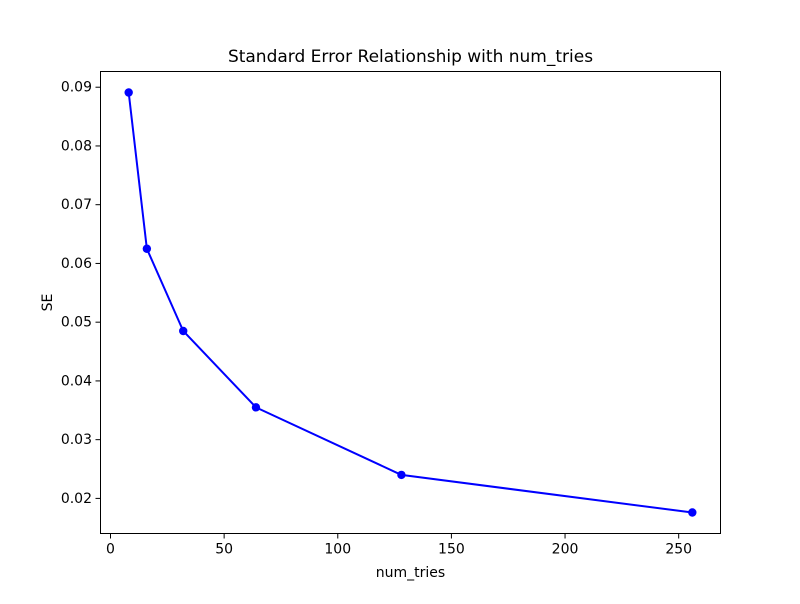 This screenshot has width=800, height=604. What do you see at coordinates (48, 303) in the screenshot?
I see `y-axis-label: SE` at bounding box center [48, 303].